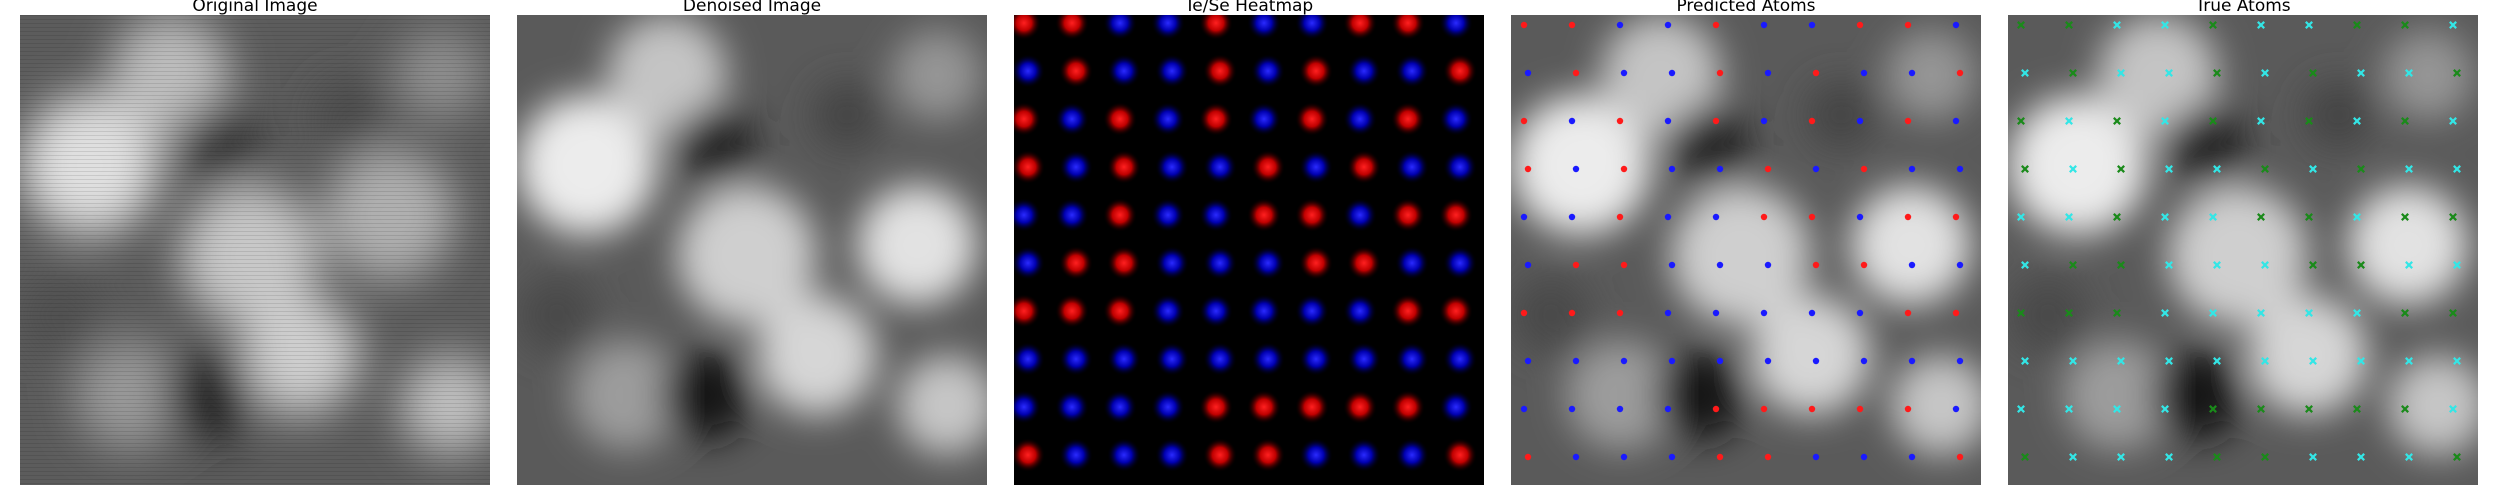  Describe the element at coordinates (2243, 7) in the screenshot. I see `panel-title-true: True Atoms` at that location.